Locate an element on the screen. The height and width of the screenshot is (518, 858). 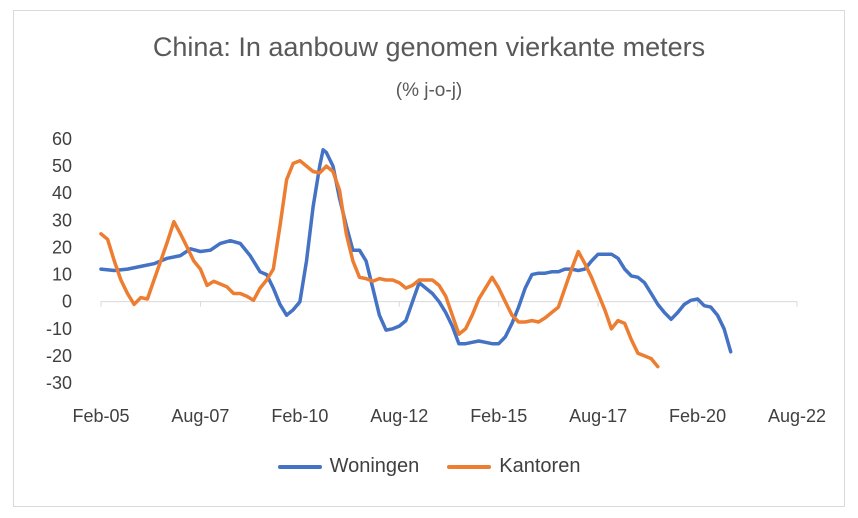
chart-subtitle: (% j-o-j) is located at coordinates (429, 90).